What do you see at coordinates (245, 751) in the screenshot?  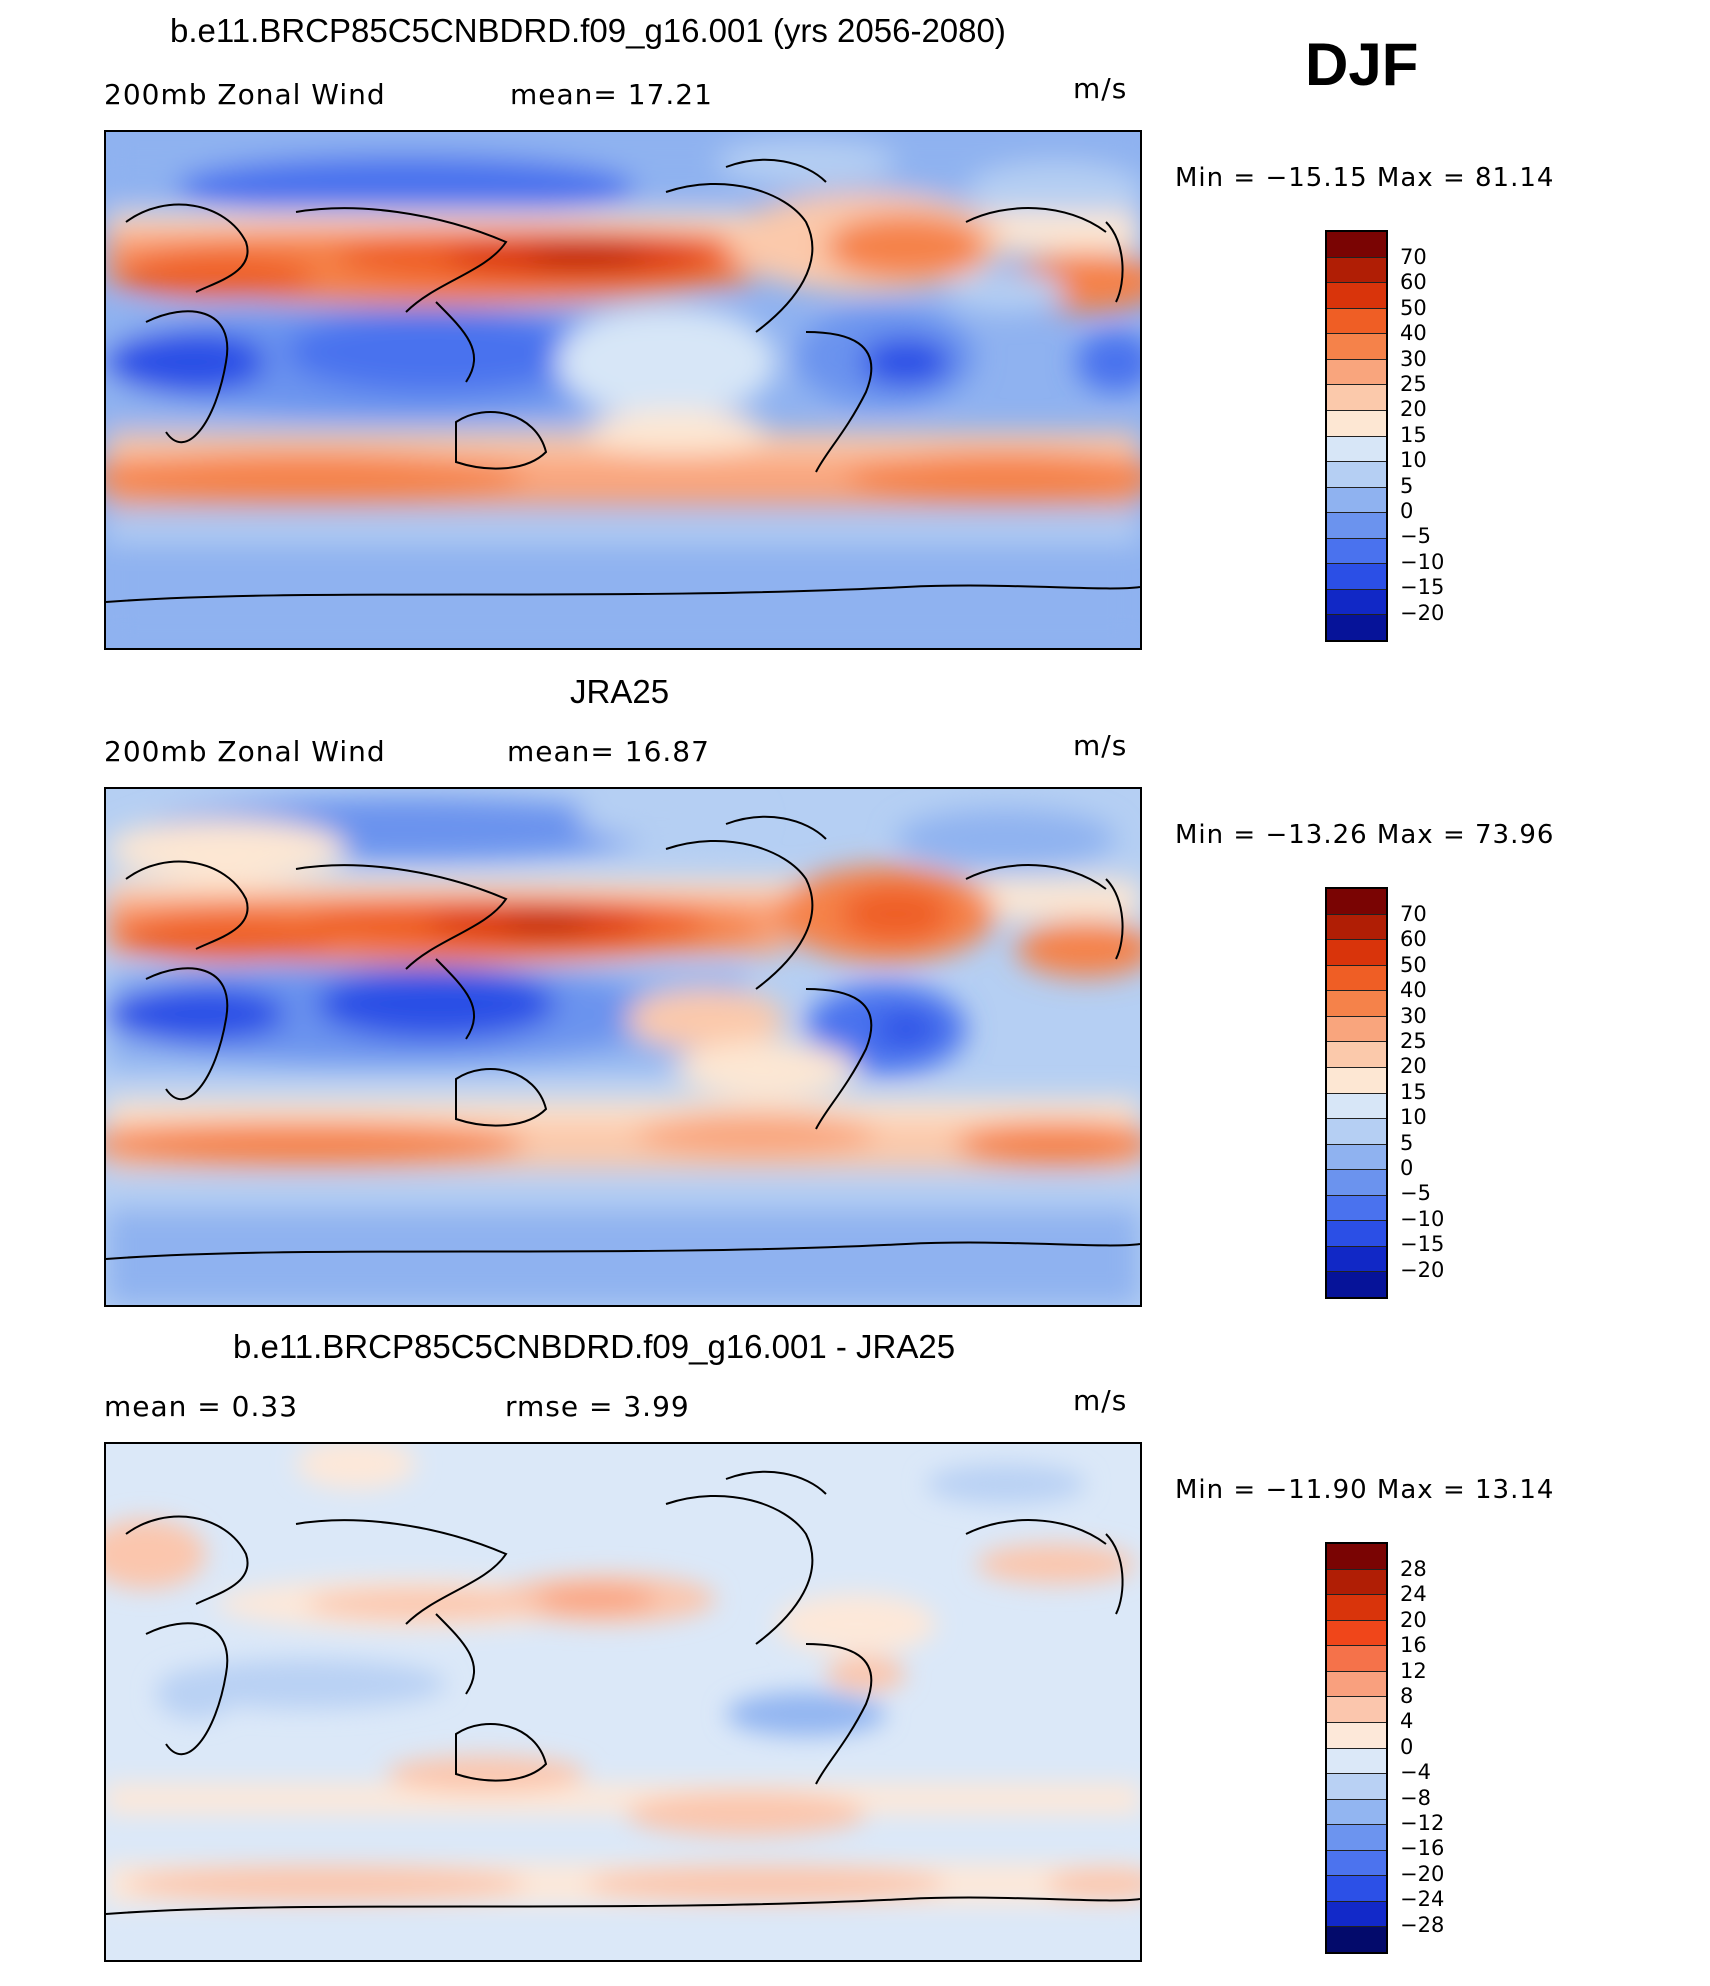 I see `panel2-variable-label: 200mb Zonal Wind` at bounding box center [245, 751].